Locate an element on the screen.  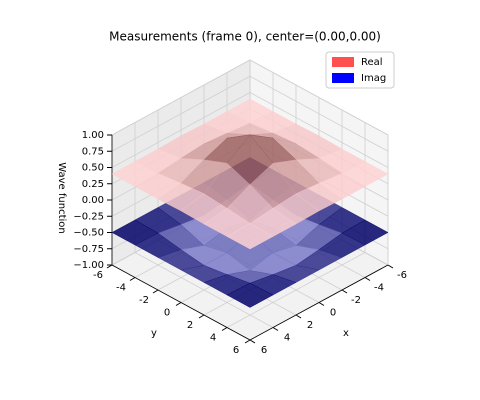
y-tick-label: -6 is located at coordinates (98, 275).